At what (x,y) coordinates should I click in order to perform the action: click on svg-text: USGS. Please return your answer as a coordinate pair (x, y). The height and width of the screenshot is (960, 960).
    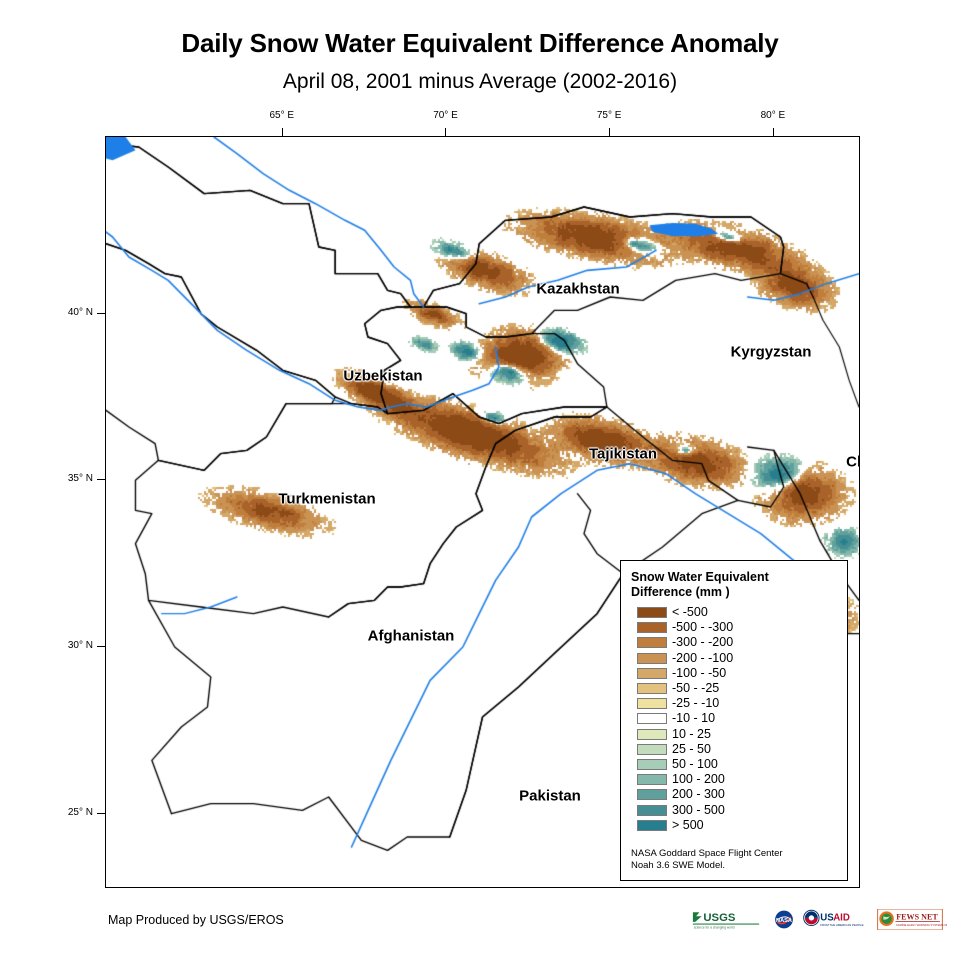
    Looking at the image, I should click on (719, 918).